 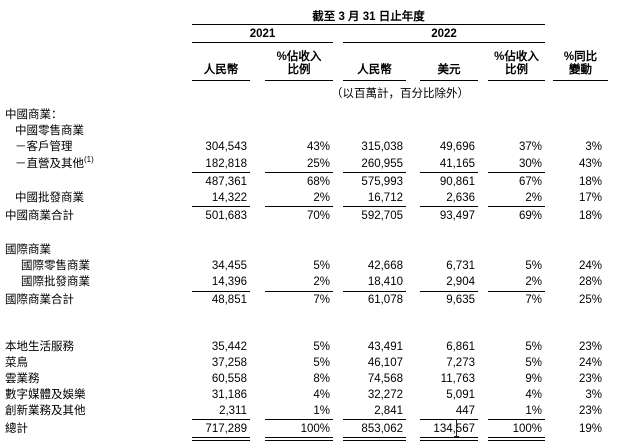 I want to click on table-row: 國際商業, so click(x=309, y=250).